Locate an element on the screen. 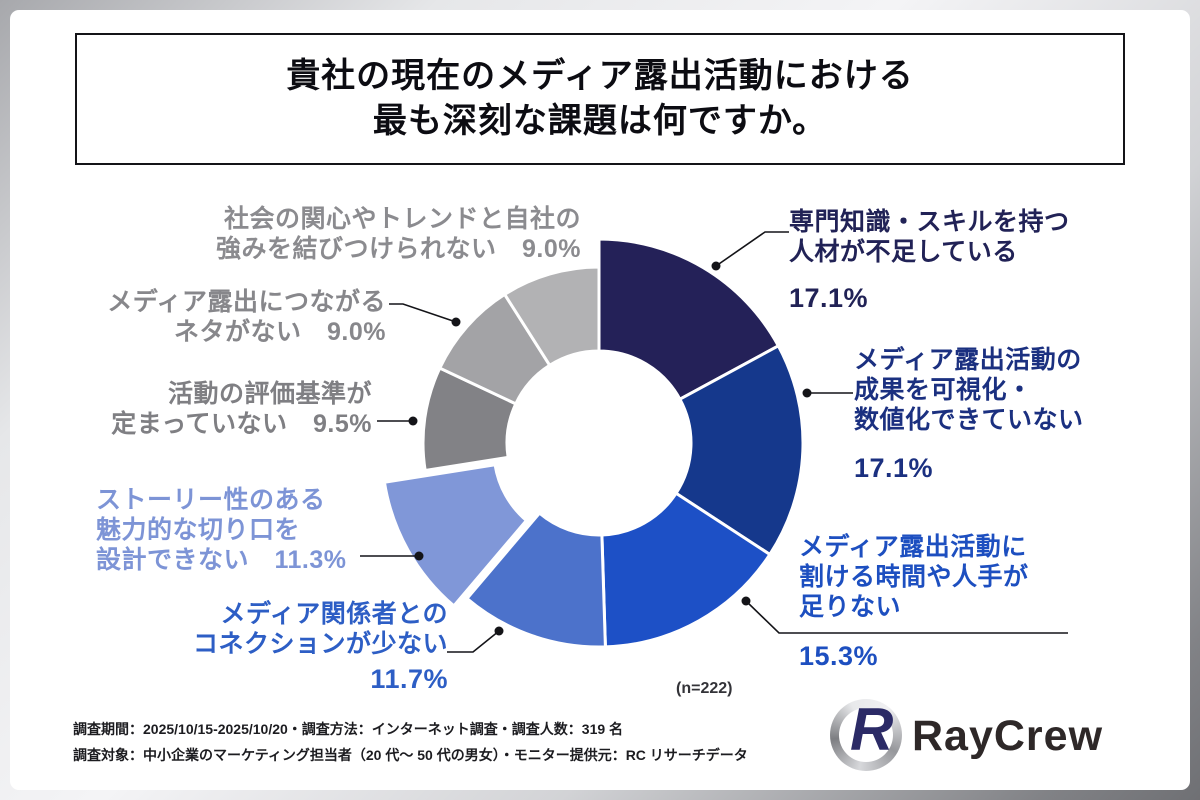  segment-label-visualization: メディア露出活動の 成果を可視化・ 数値化できていない 17.1% is located at coordinates (1019, 414).